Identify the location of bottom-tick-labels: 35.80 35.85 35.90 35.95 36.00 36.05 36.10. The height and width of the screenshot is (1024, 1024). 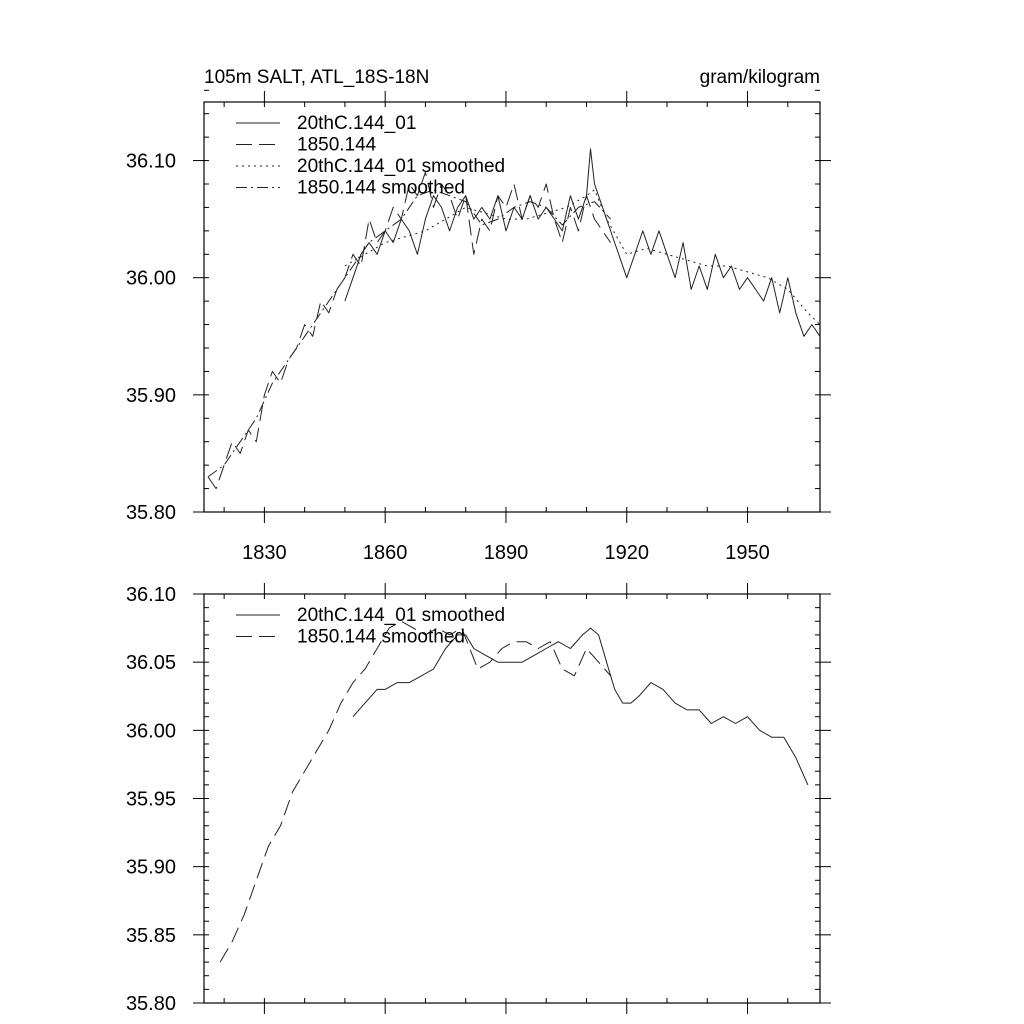
(151, 799).